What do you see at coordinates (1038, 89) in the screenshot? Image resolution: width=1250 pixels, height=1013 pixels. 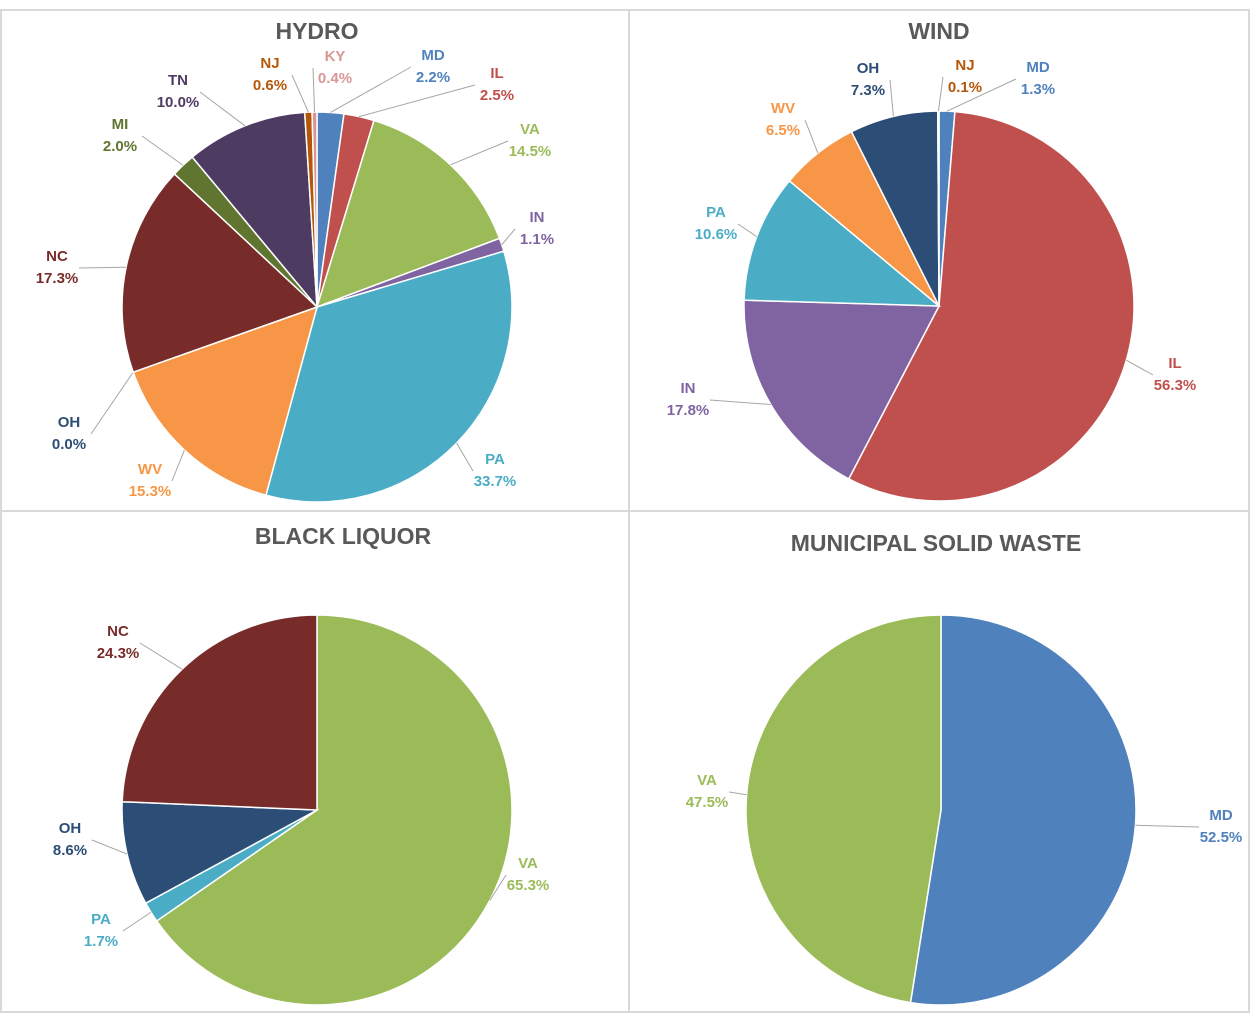 I see `slice-value-label: 1.3%` at bounding box center [1038, 89].